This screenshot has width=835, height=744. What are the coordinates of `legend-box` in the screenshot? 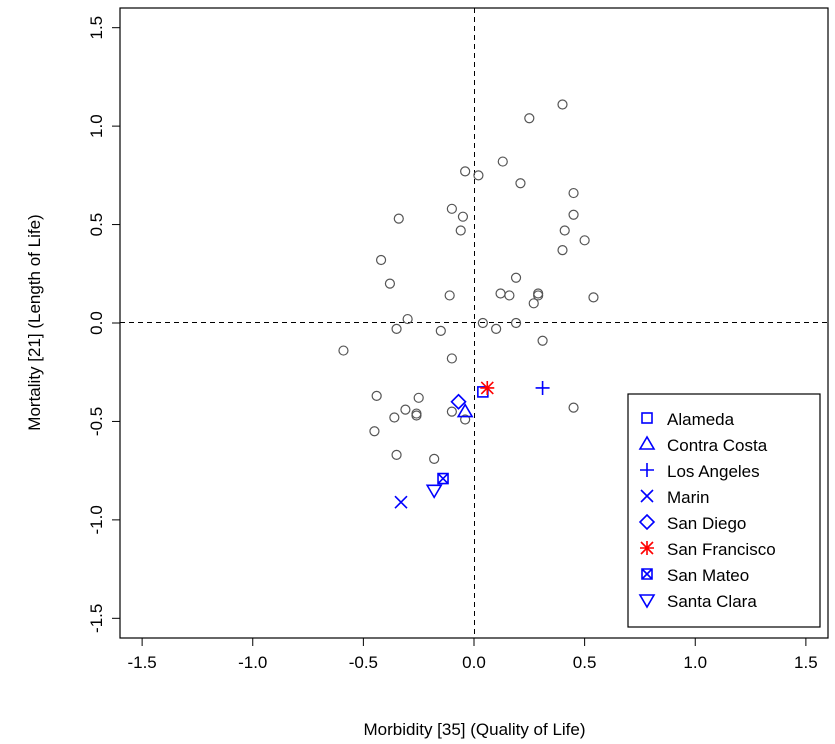 It's located at (724, 510).